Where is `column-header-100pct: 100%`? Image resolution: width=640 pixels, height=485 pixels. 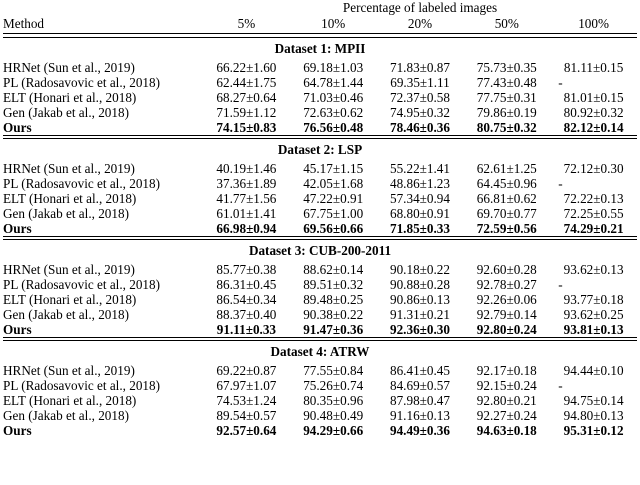
column-header-100pct: 100% is located at coordinates (593, 24).